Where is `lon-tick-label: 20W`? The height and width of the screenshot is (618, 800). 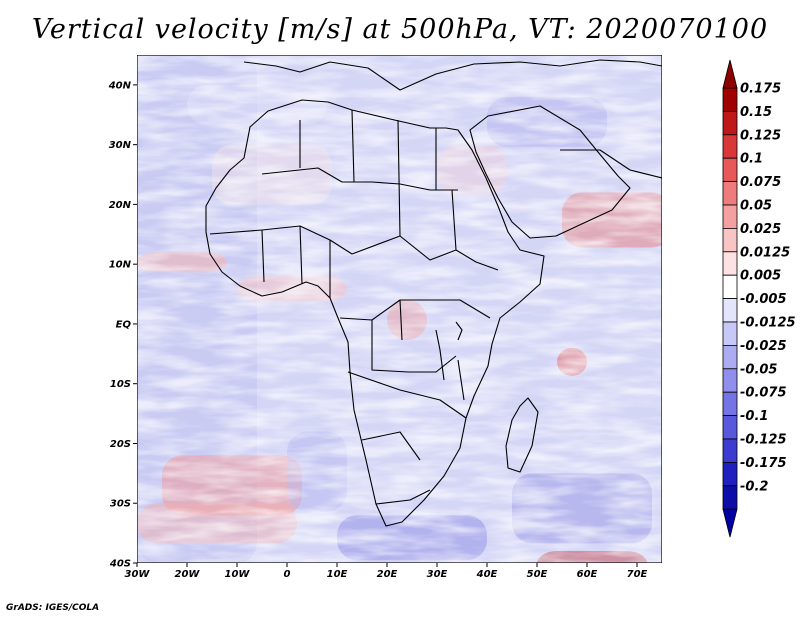
lon-tick-label: 20W is located at coordinates (188, 574).